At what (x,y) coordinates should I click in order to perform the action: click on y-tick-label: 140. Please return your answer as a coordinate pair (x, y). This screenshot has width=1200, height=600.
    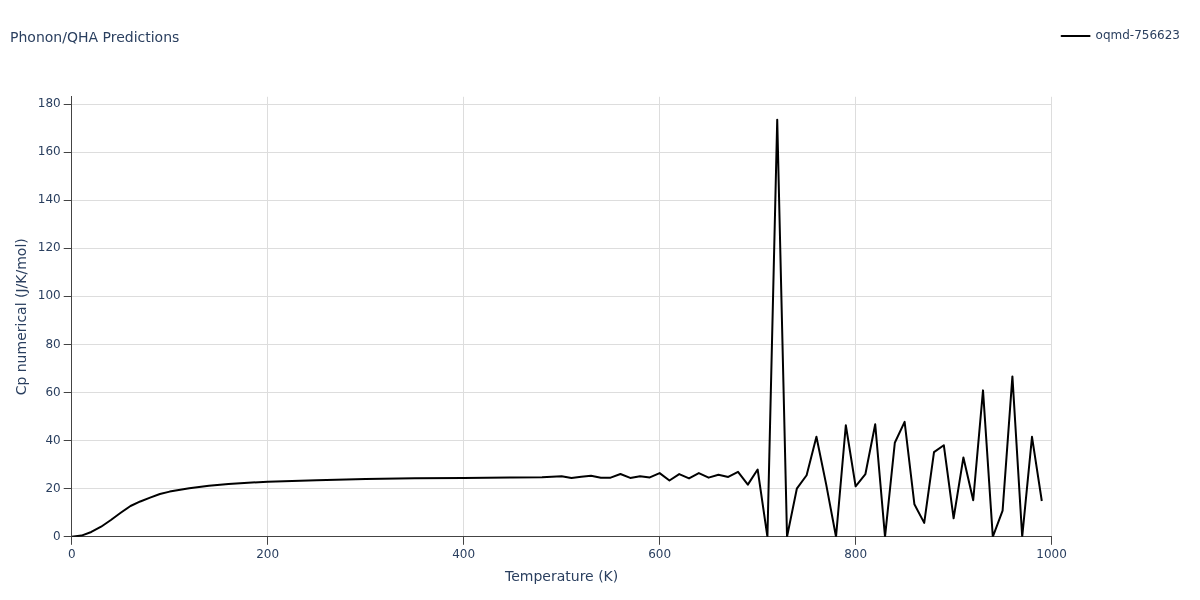
    Looking at the image, I should click on (49, 199).